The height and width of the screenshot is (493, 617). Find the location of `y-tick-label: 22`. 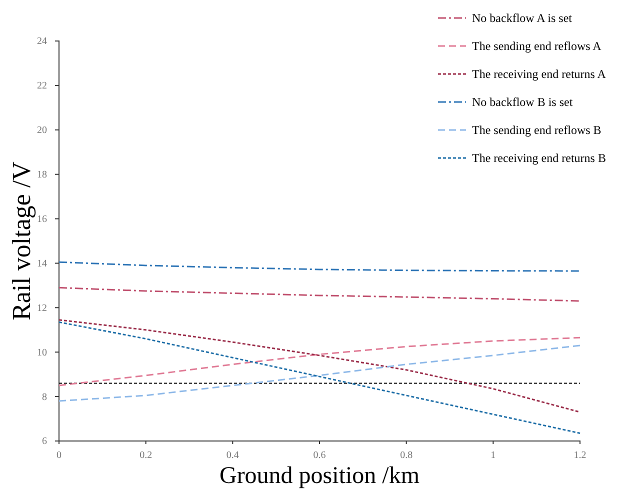

y-tick-label: 22 is located at coordinates (42, 86).